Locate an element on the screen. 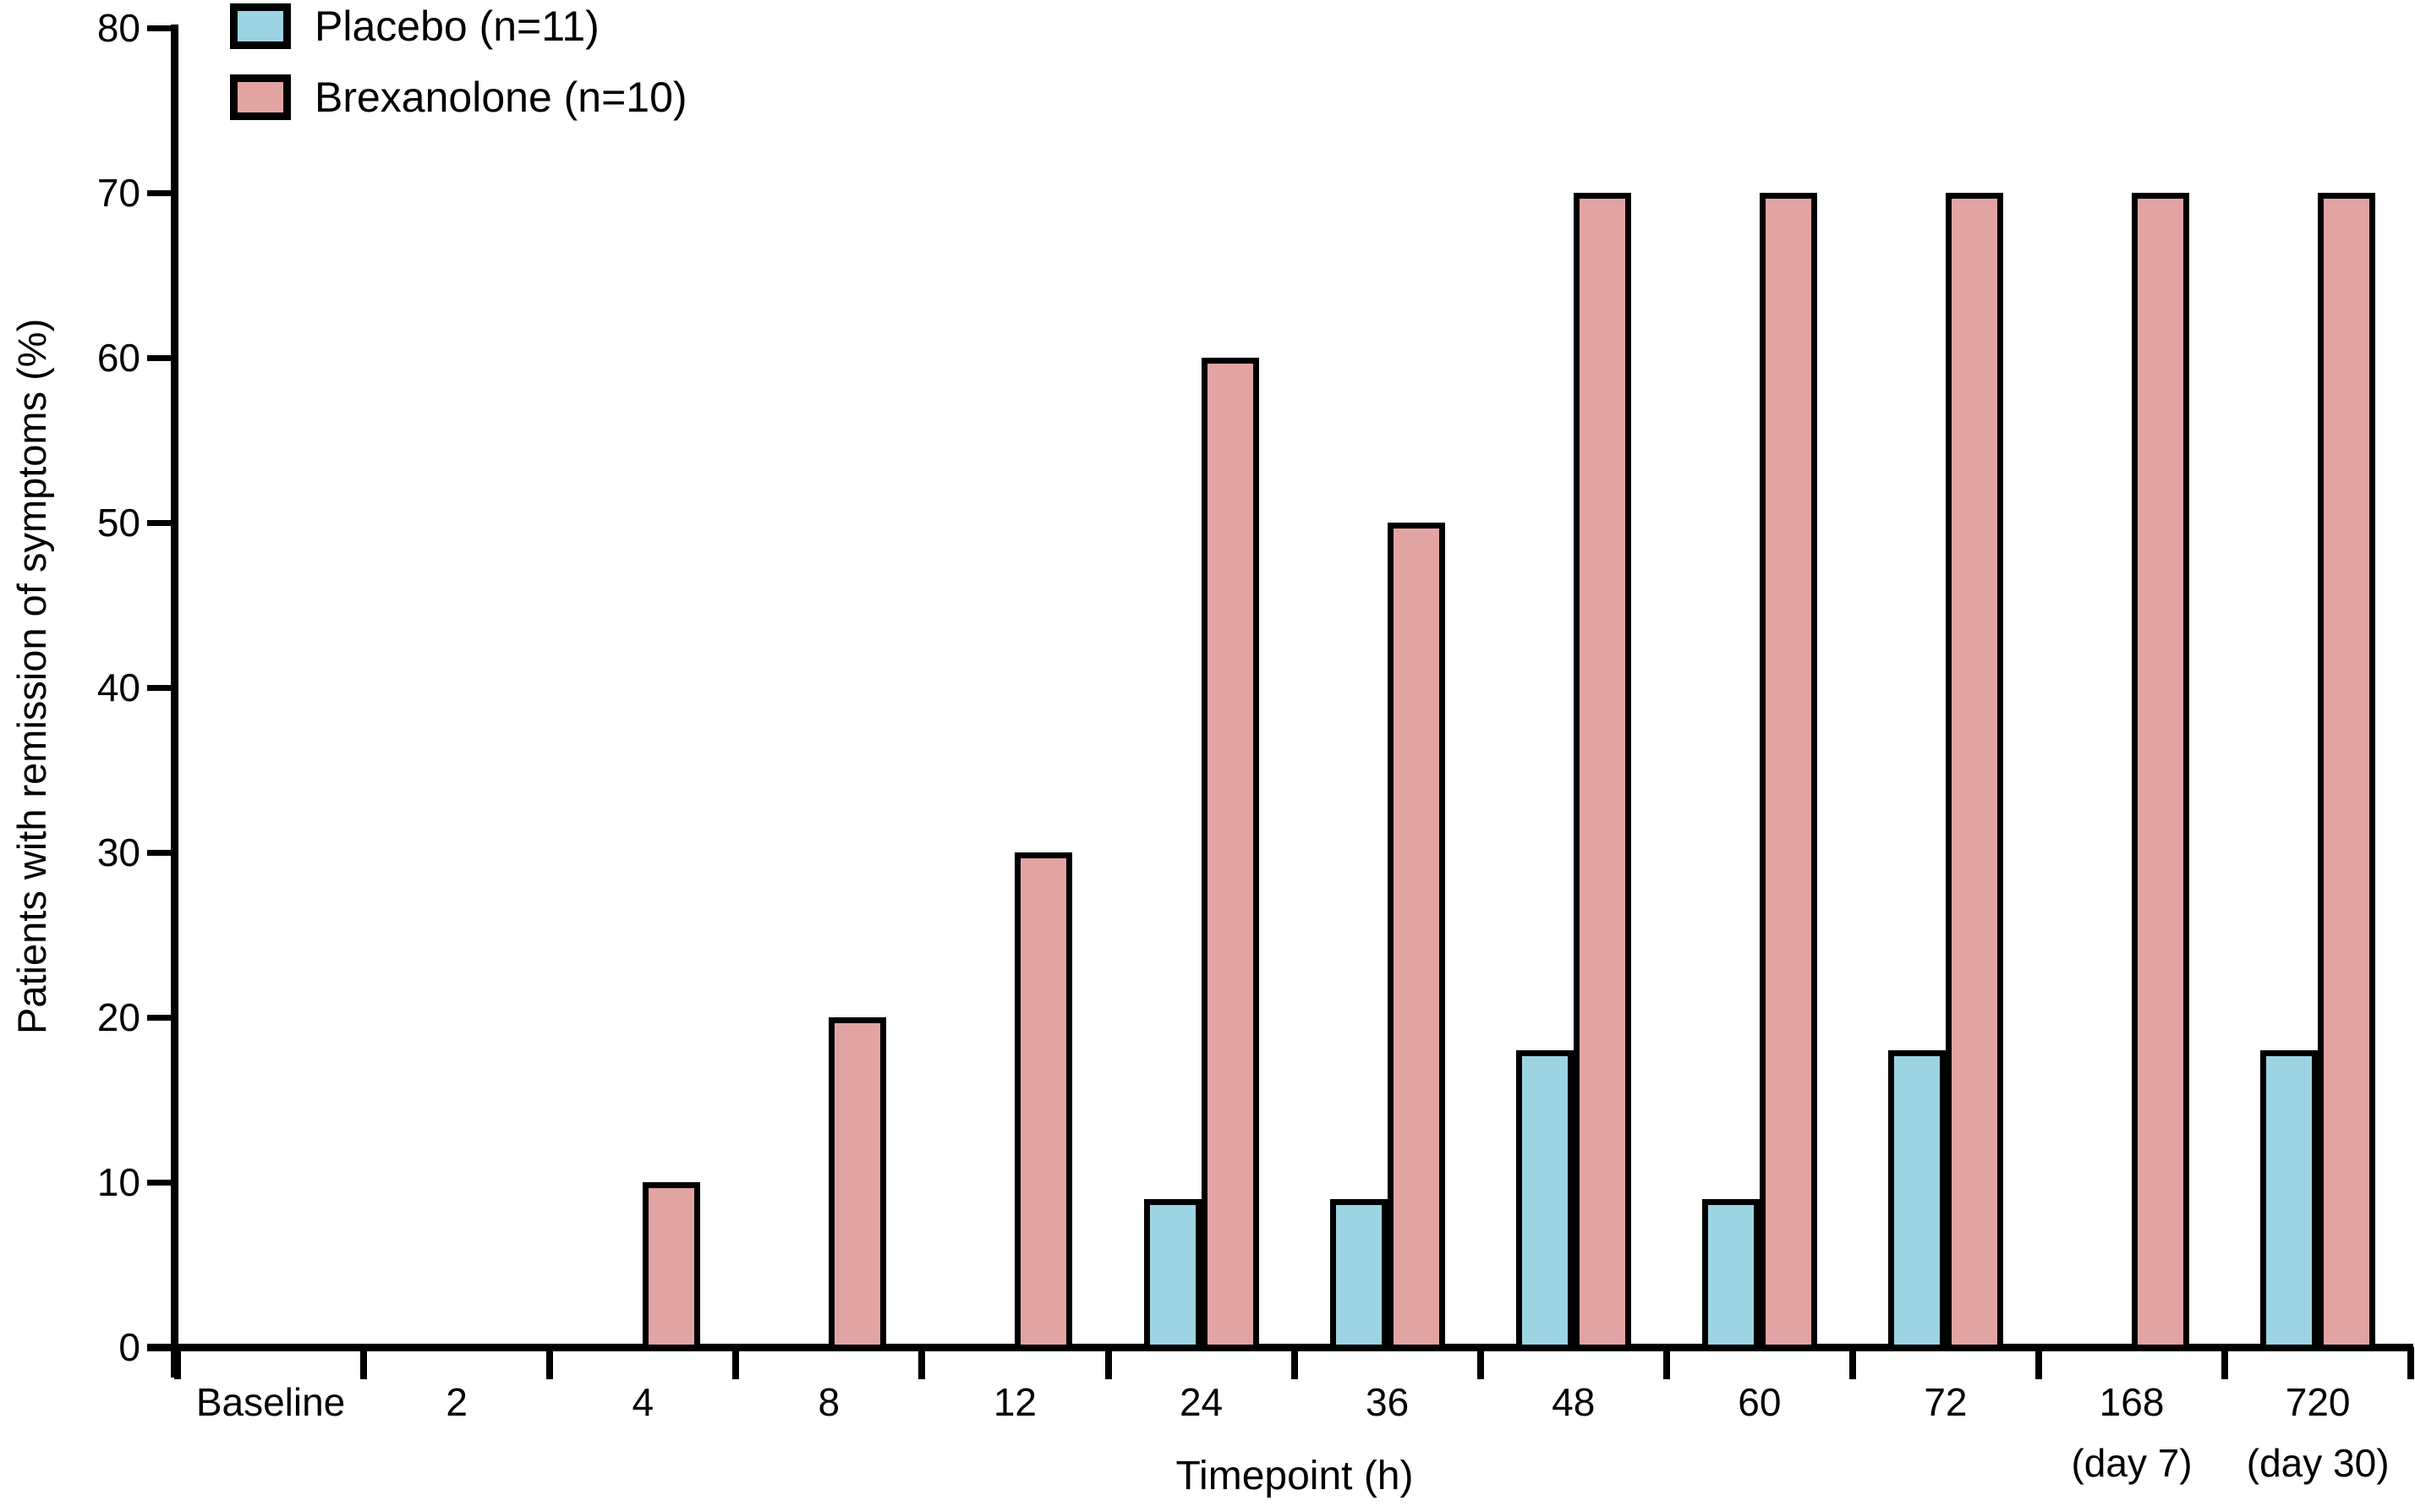  y-tick-label: 50 is located at coordinates (118, 523).